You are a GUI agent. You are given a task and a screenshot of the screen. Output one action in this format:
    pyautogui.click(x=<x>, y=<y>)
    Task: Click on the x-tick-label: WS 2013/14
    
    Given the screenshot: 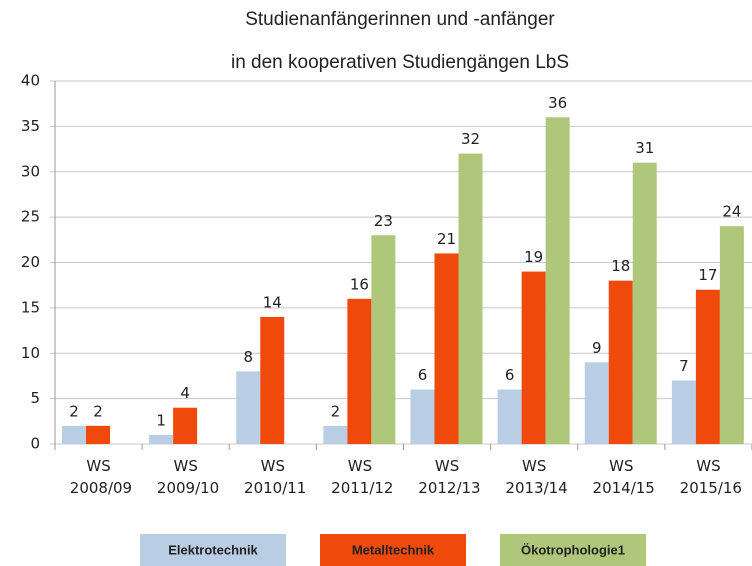 What is the action you would take?
    pyautogui.click(x=534, y=477)
    